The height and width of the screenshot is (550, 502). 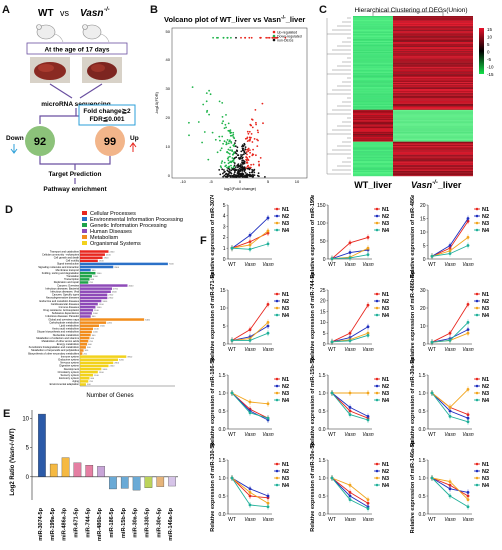 I want to click on e-bar, so click(x=65, y=467).